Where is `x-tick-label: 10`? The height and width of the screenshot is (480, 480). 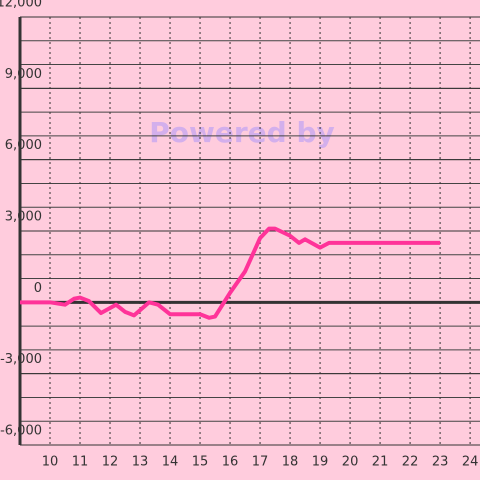 x-tick-label: 10 is located at coordinates (50, 462).